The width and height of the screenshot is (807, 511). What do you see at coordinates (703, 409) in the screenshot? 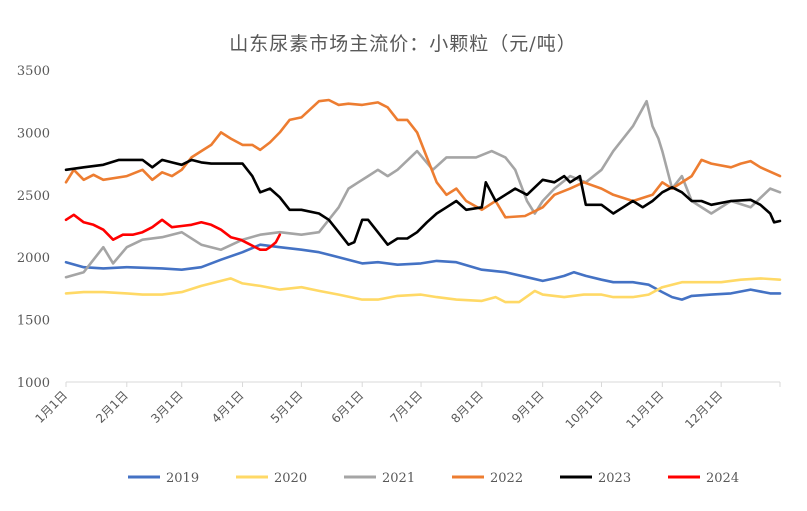
I see `x-tick-label: 12月1日` at bounding box center [703, 409].